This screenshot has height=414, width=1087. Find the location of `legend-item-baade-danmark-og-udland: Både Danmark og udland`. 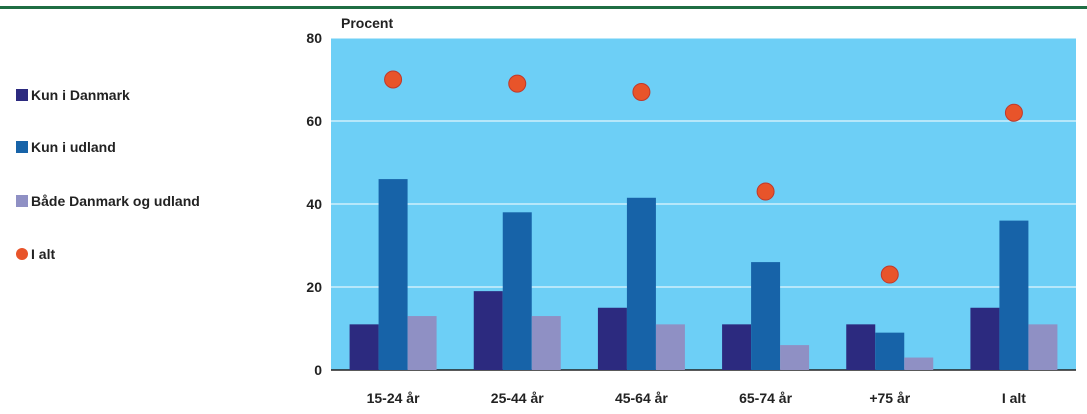

legend-item-baade-danmark-og-udland: Både Danmark og udland is located at coordinates (108, 201).